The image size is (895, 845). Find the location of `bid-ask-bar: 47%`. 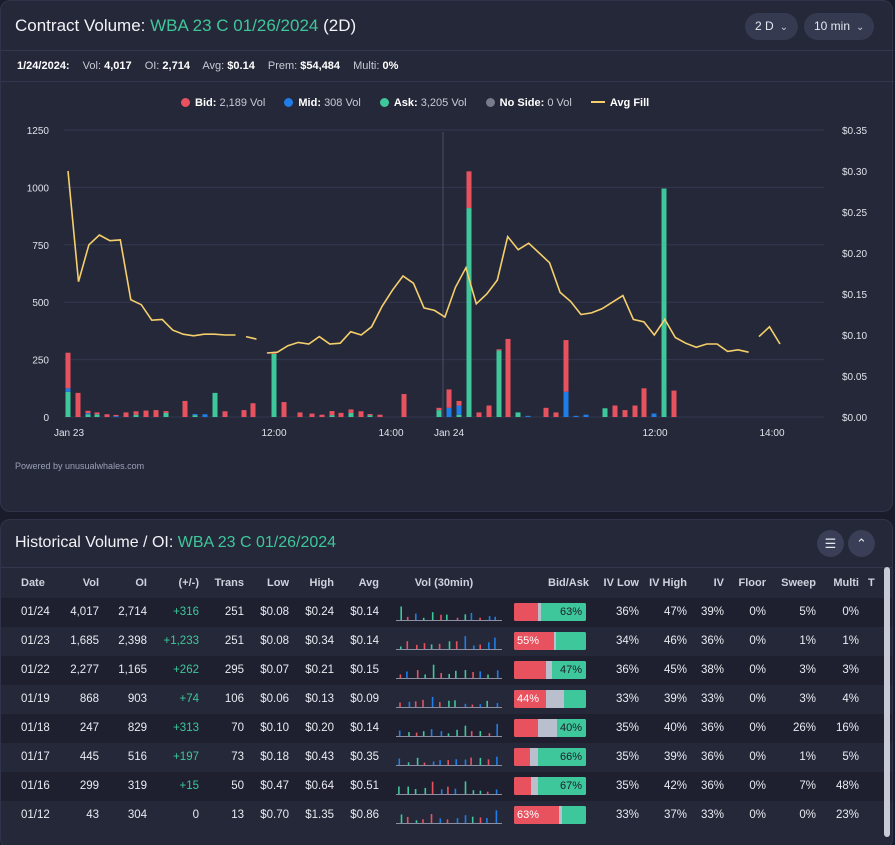

bid-ask-bar: 47% is located at coordinates (550, 670).